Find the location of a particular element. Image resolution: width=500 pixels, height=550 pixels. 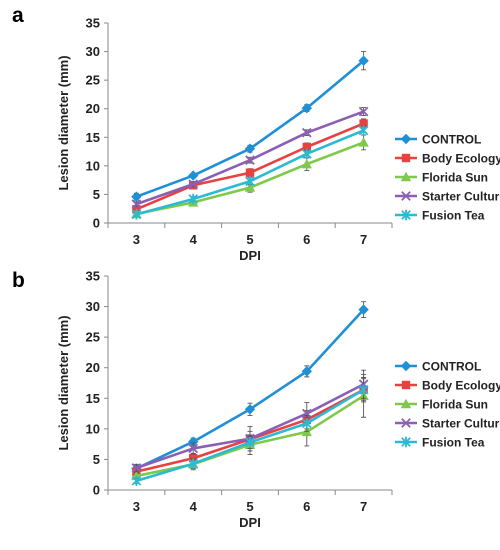

series-control is located at coordinates (250, 126).